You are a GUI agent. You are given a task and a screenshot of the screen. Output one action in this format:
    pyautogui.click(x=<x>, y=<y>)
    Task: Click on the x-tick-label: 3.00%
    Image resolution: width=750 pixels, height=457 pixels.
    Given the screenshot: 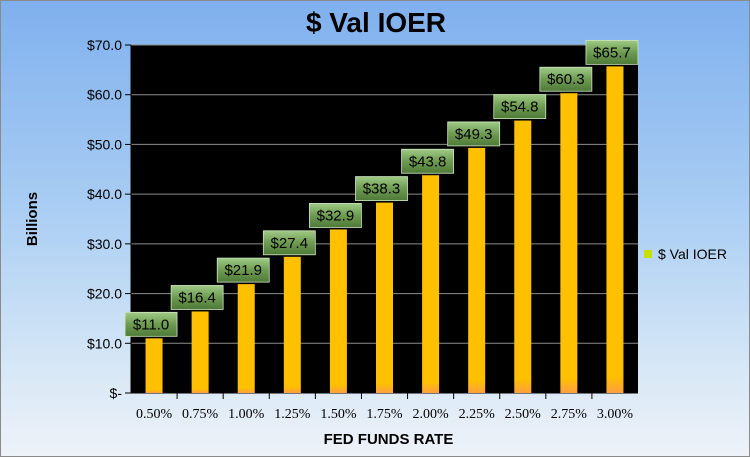 What is the action you would take?
    pyautogui.click(x=615, y=414)
    